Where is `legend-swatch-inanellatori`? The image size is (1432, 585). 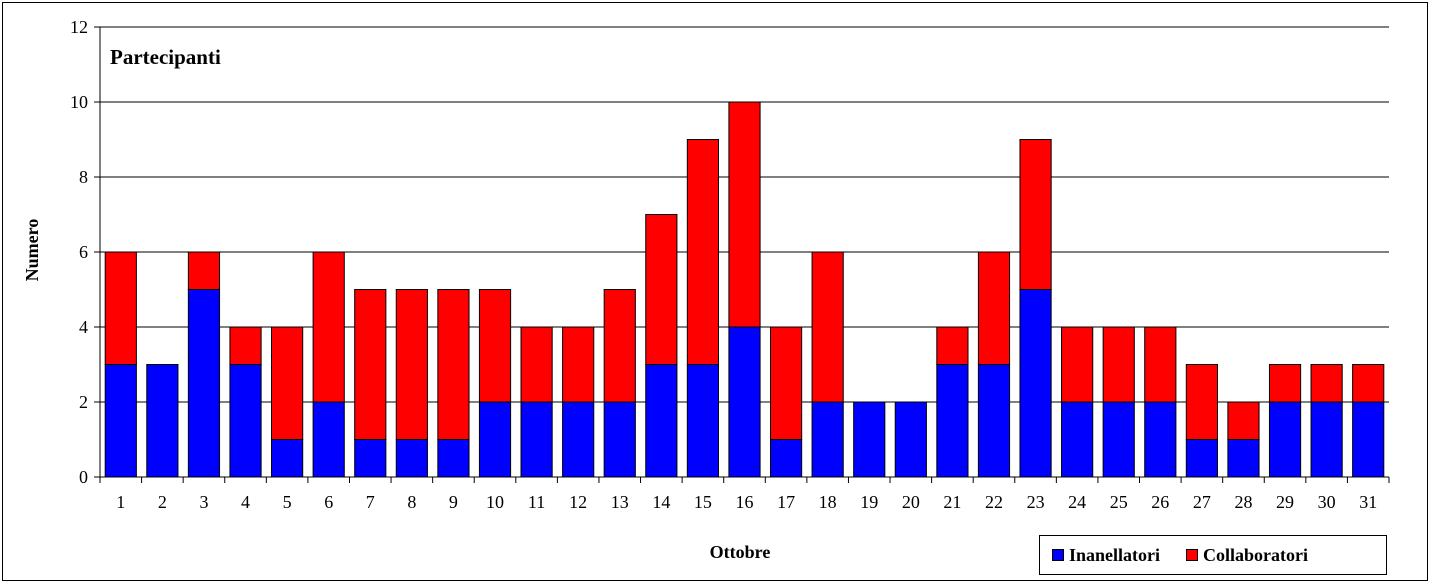
legend-swatch-inanellatori is located at coordinates (1058, 555).